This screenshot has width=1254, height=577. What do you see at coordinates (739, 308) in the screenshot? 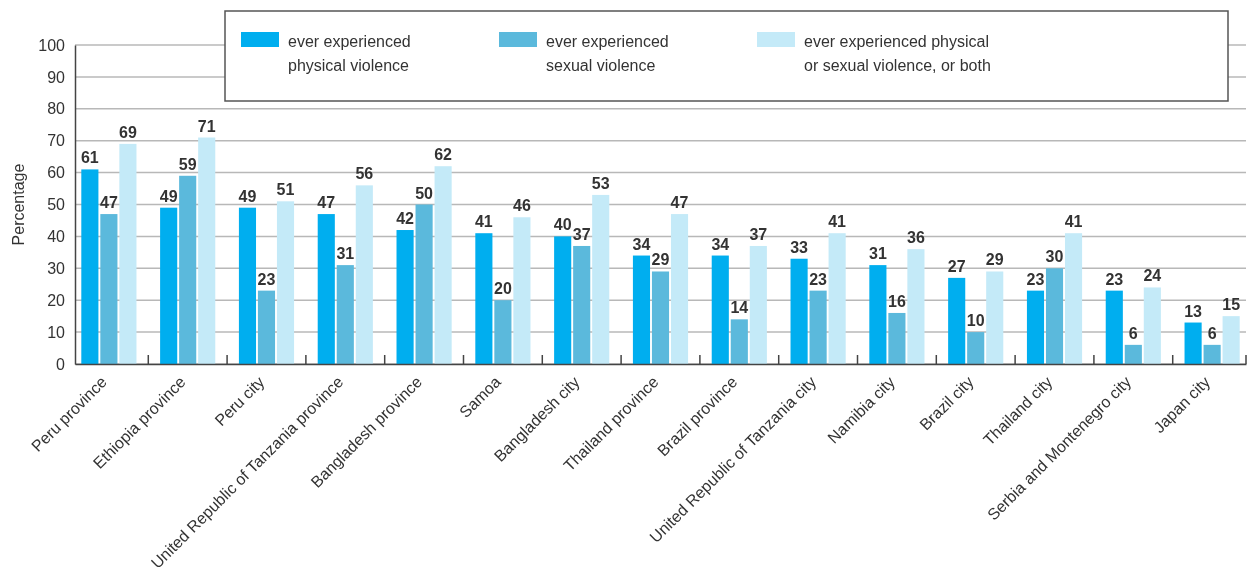
I see `data-label: 14` at bounding box center [739, 308].